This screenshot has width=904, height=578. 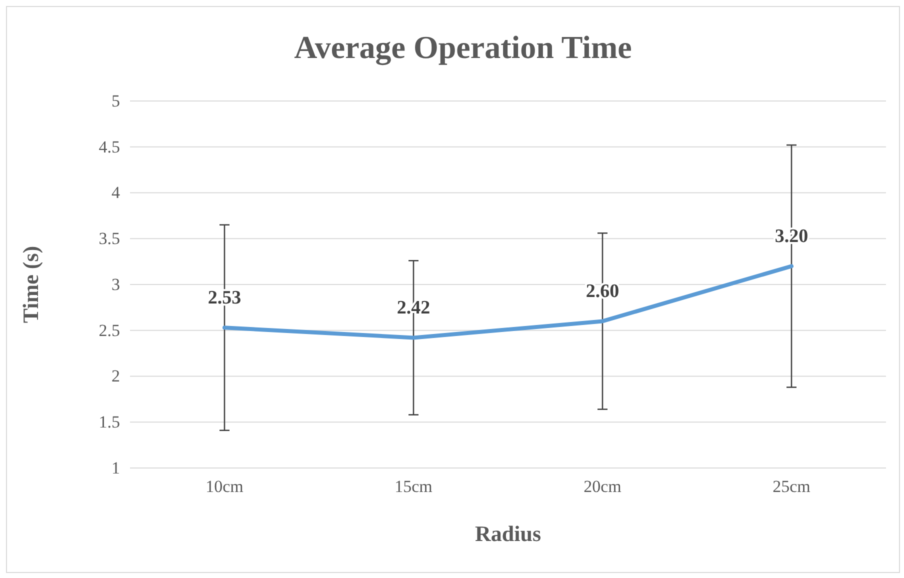 I want to click on y-axis-title: Time (s), so click(x=30, y=285).